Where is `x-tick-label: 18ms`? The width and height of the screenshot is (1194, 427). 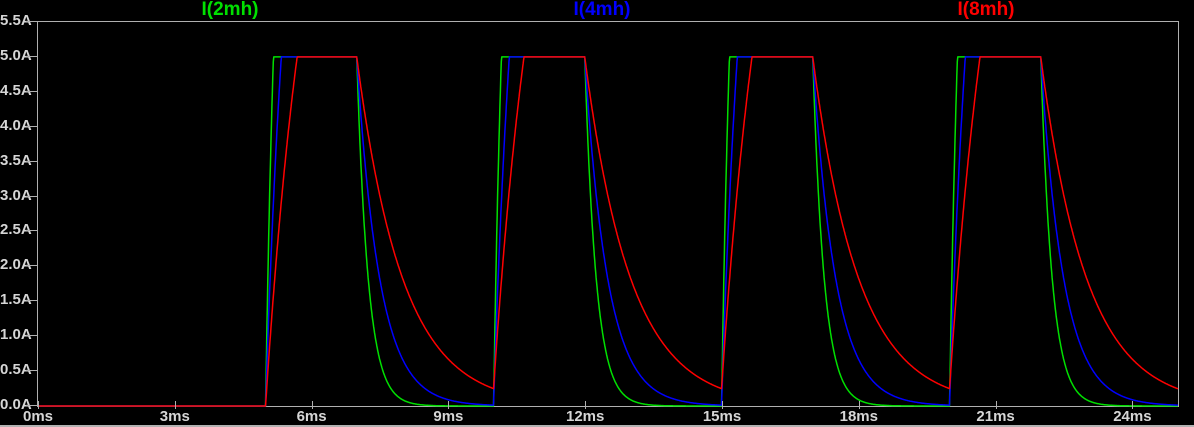 x-tick-label: 18ms is located at coordinates (858, 416).